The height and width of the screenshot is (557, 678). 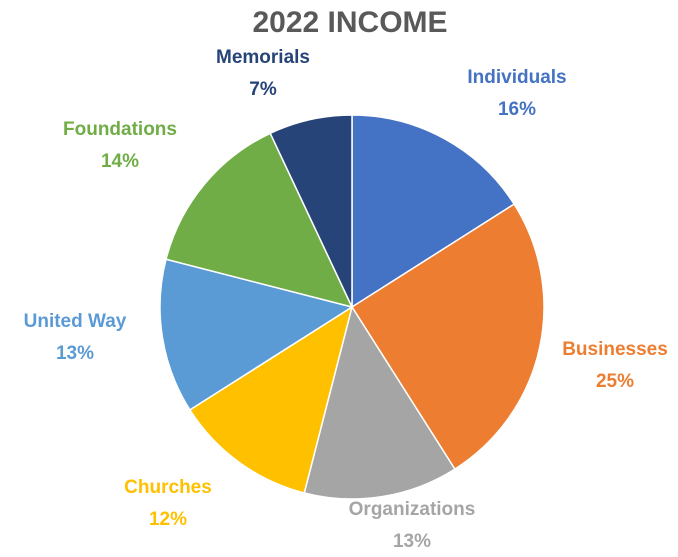 I want to click on chart-title: 2022 INCOME, so click(x=349, y=22).